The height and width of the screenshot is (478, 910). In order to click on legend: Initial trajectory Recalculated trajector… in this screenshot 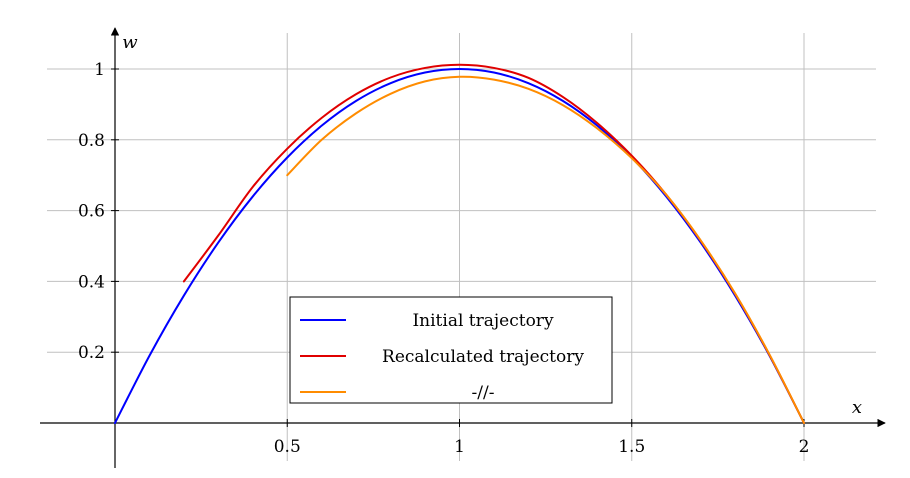, I will do `click(451, 350)`.